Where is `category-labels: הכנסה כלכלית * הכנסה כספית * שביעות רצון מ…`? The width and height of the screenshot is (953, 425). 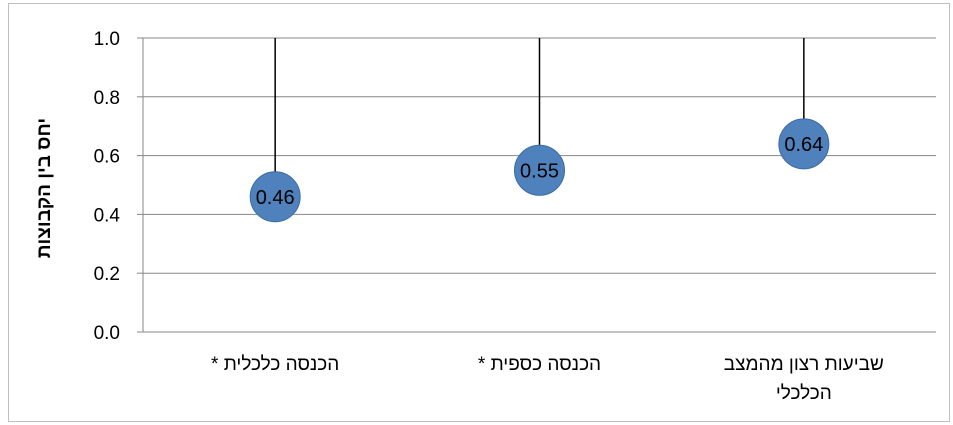
category-labels: הכנסה כלכלית * הכנסה כספית * שביעות רצון מ… is located at coordinates (547, 379).